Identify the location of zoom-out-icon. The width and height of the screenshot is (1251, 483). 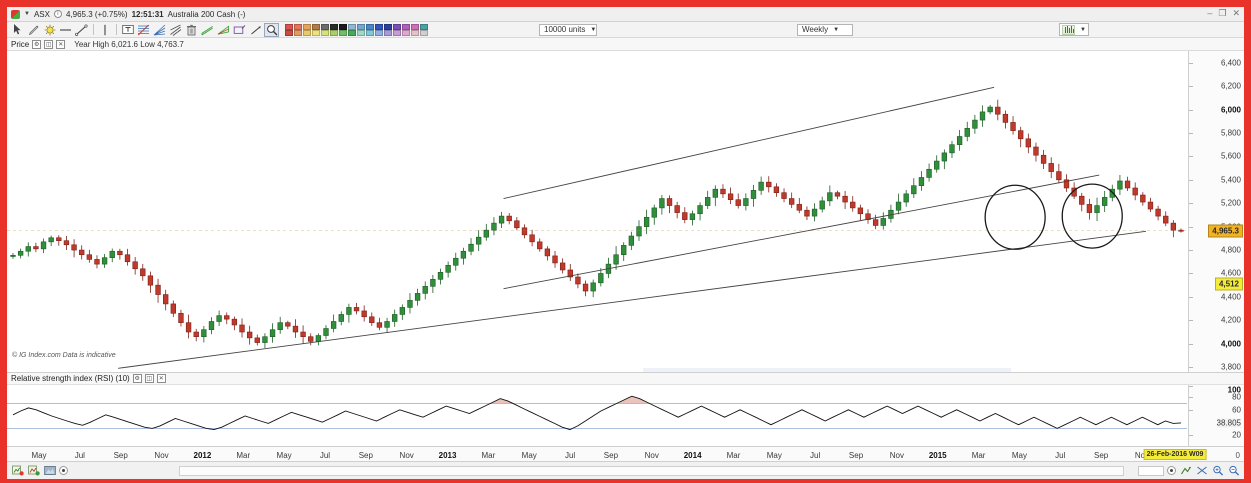
(1233, 471).